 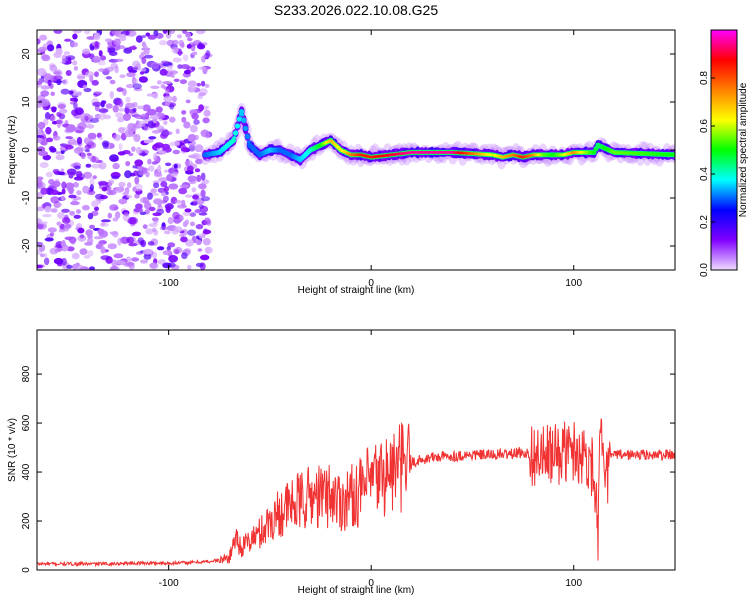 I want to click on snr-y-tick-label: 200, so click(x=26, y=520).